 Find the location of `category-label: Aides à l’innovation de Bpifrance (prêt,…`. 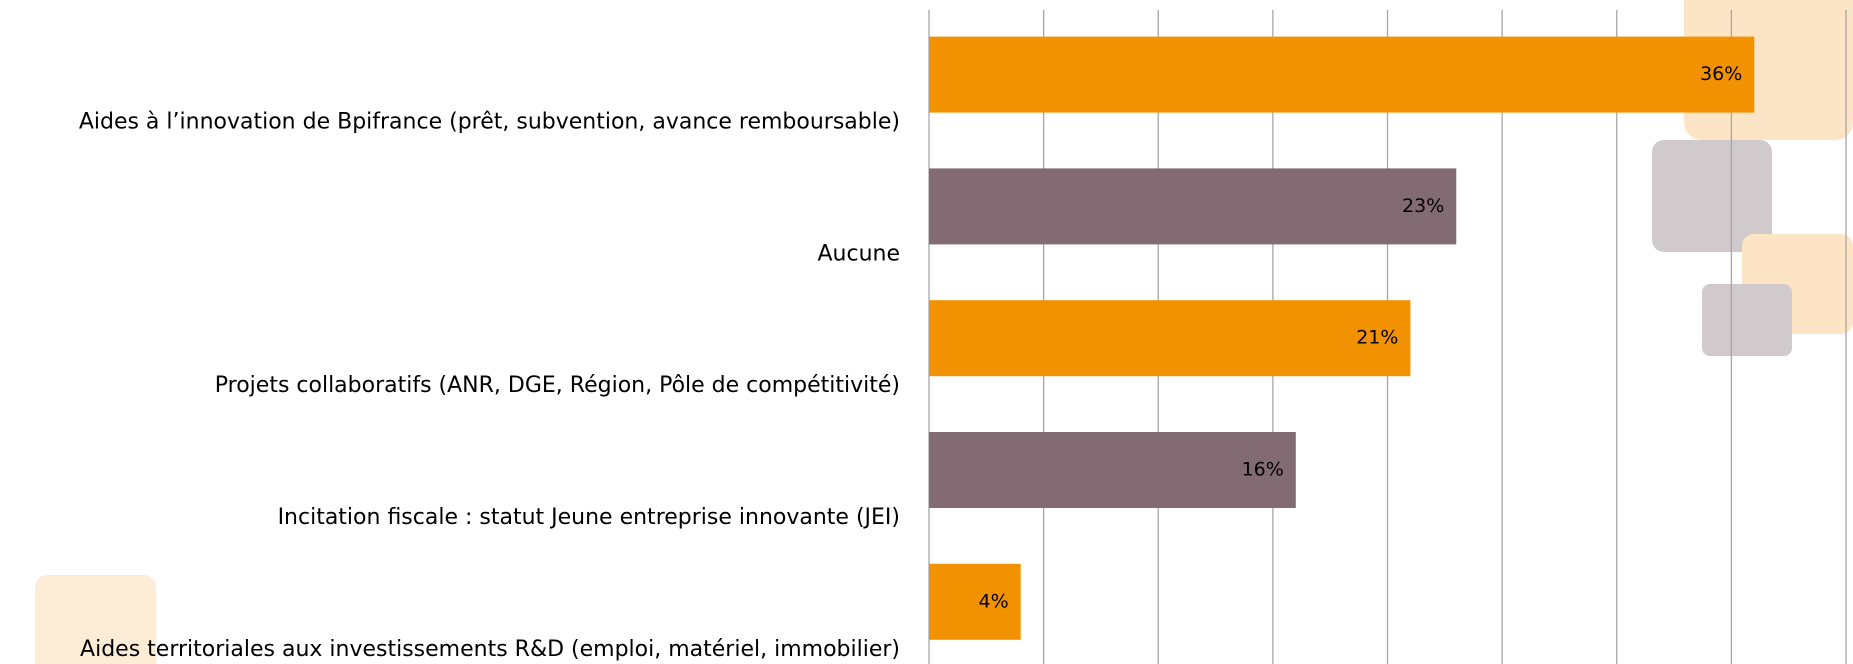

category-label: Aides à l’innovation de Bpifrance (prêt,… is located at coordinates (489, 122).